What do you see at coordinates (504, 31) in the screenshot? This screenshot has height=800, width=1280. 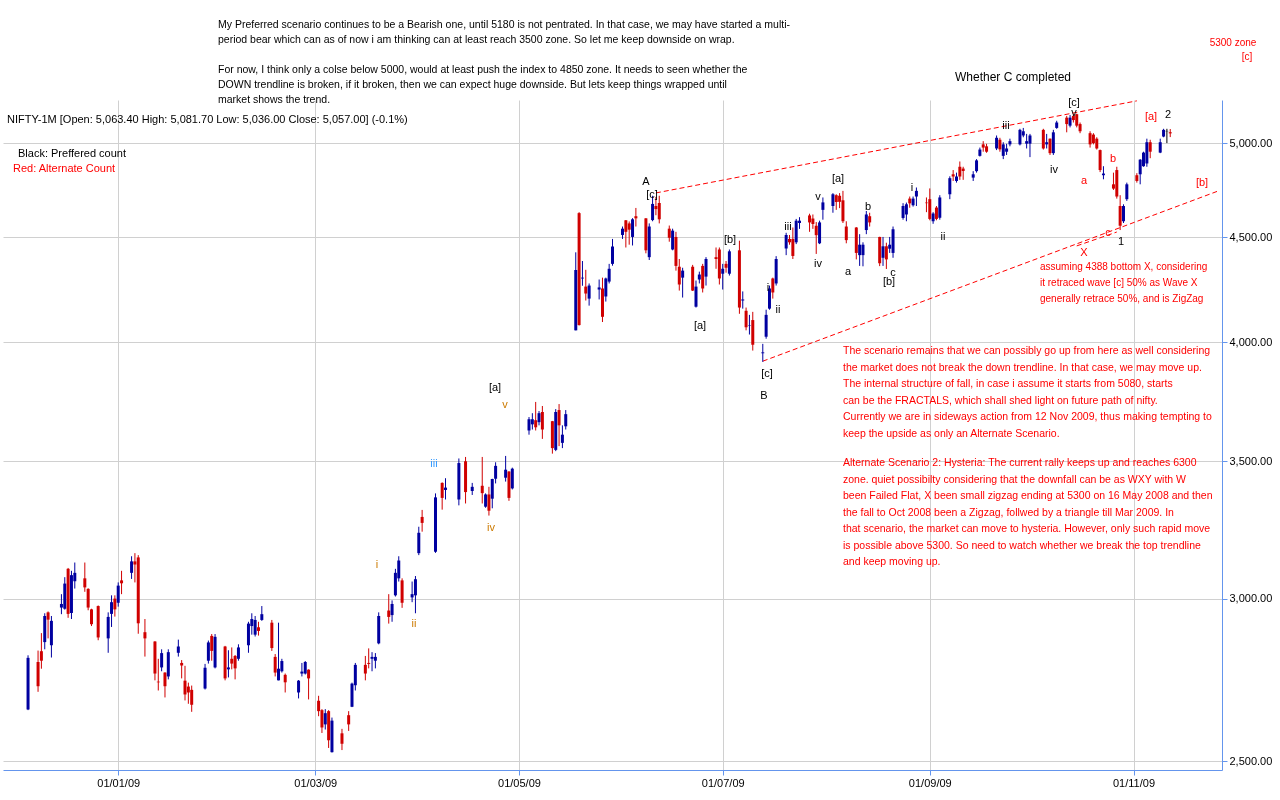 I see `text: My Preferred scenario continues to be a Bearish one, until 5180 is not pentrated. In that case, we may have started a multi-period bear which can as of now i am thinking can at least reach 3500 zone. So let me keep downside on wrap.` at bounding box center [504, 31].